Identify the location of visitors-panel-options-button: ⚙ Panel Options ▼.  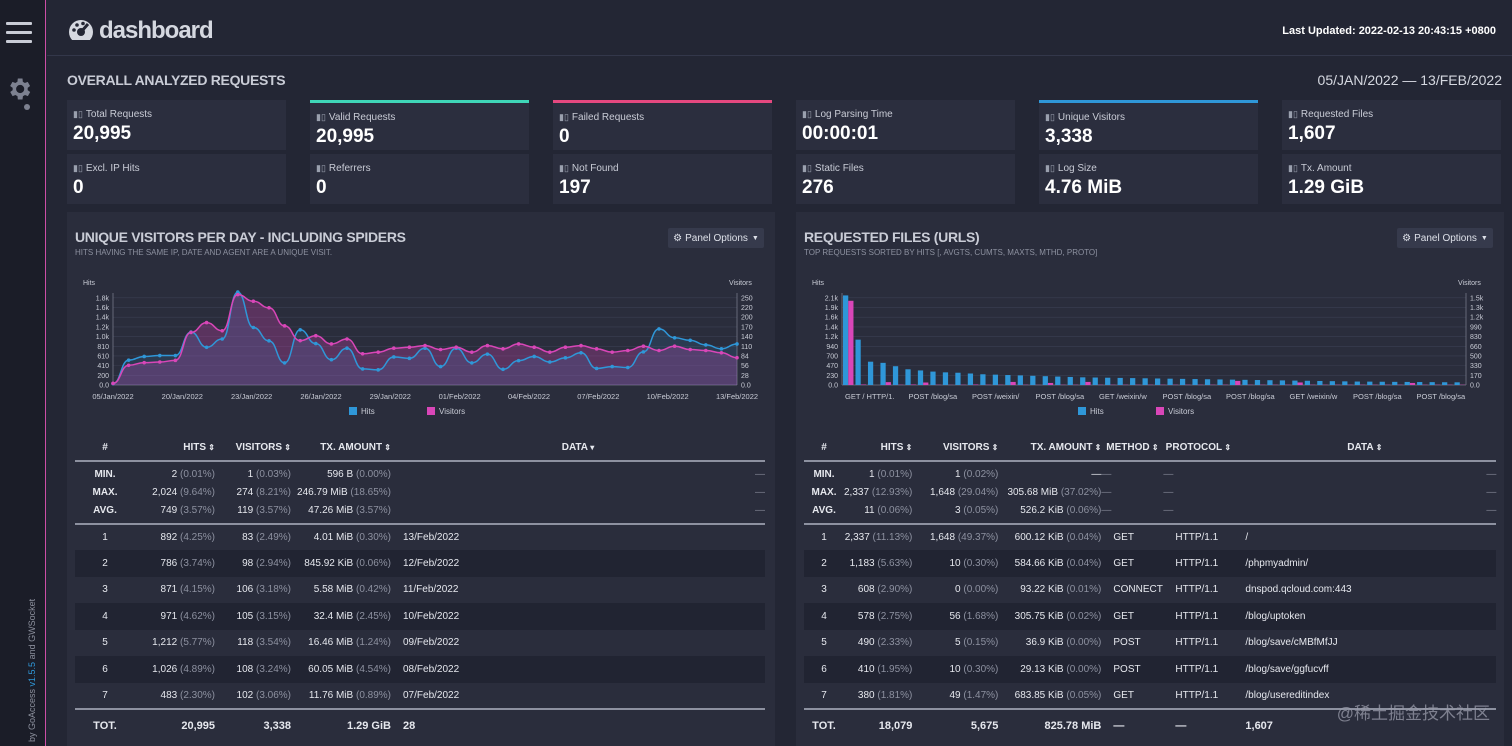
(716, 238).